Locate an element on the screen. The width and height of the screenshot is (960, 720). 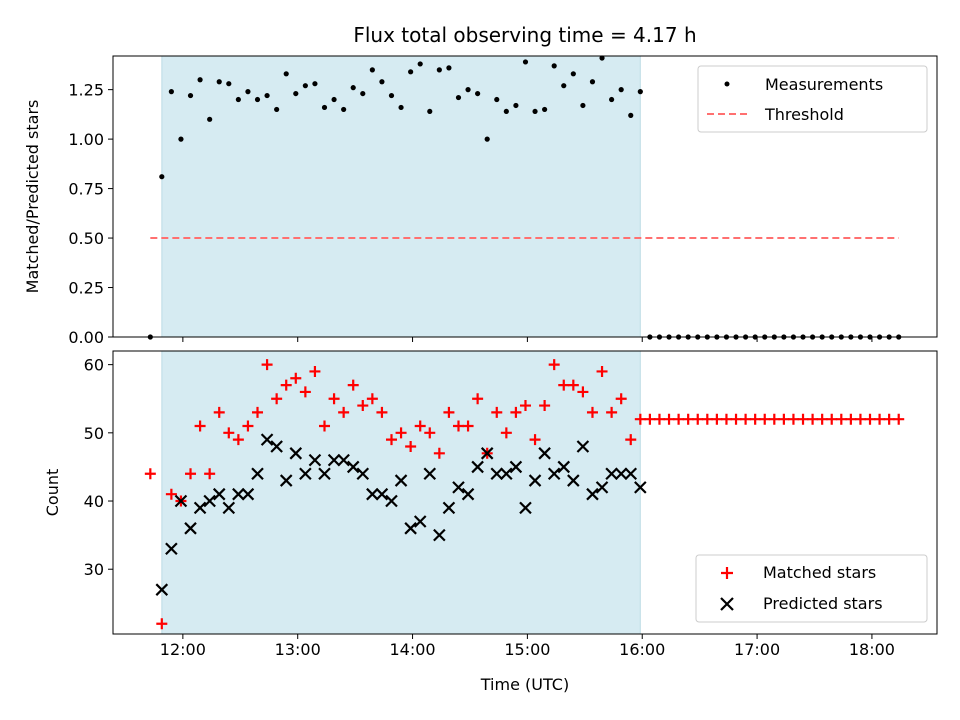
top-legend-box is located at coordinates (812, 99).